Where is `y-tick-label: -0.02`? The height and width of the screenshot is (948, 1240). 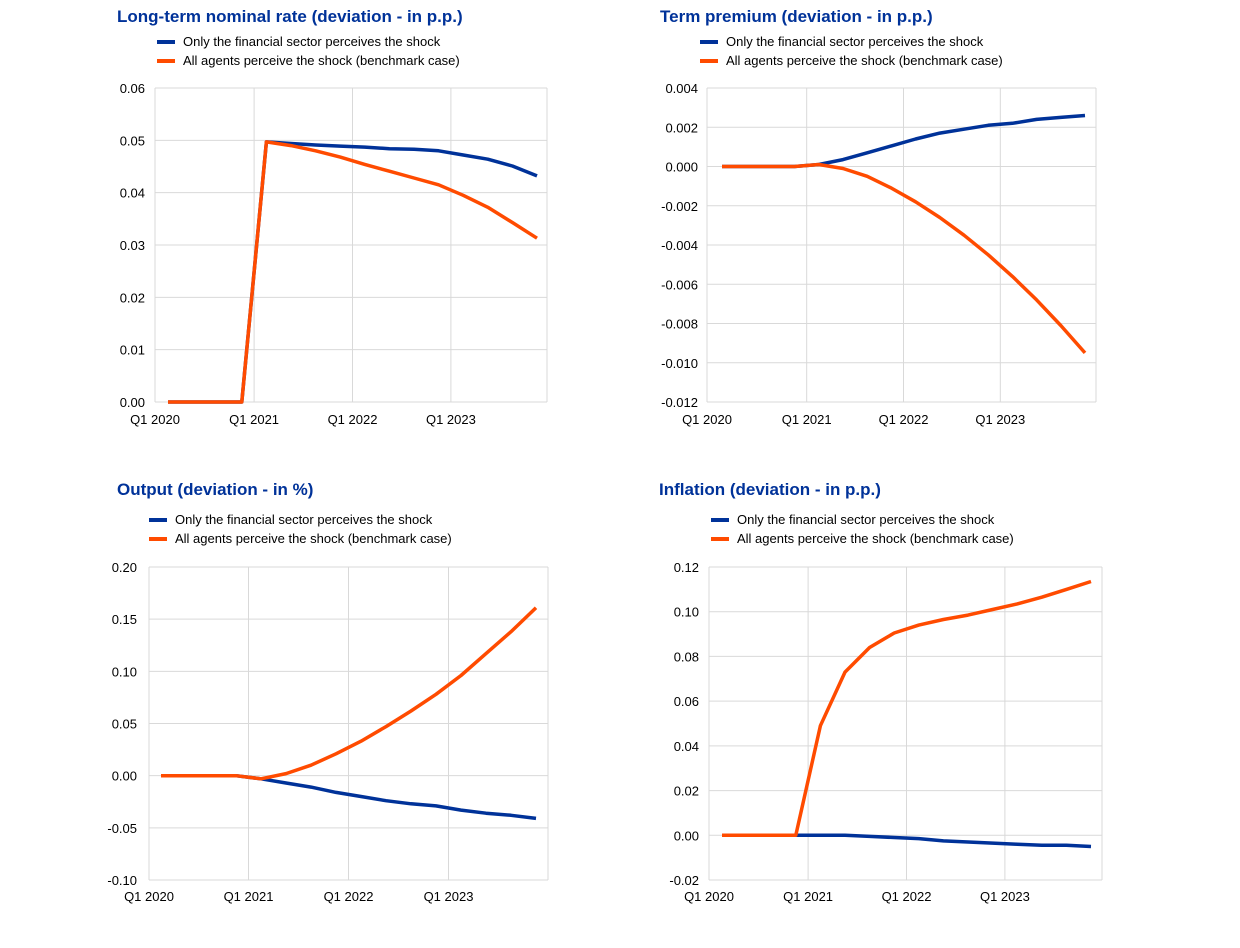
y-tick-label: -0.02 is located at coordinates (684, 880).